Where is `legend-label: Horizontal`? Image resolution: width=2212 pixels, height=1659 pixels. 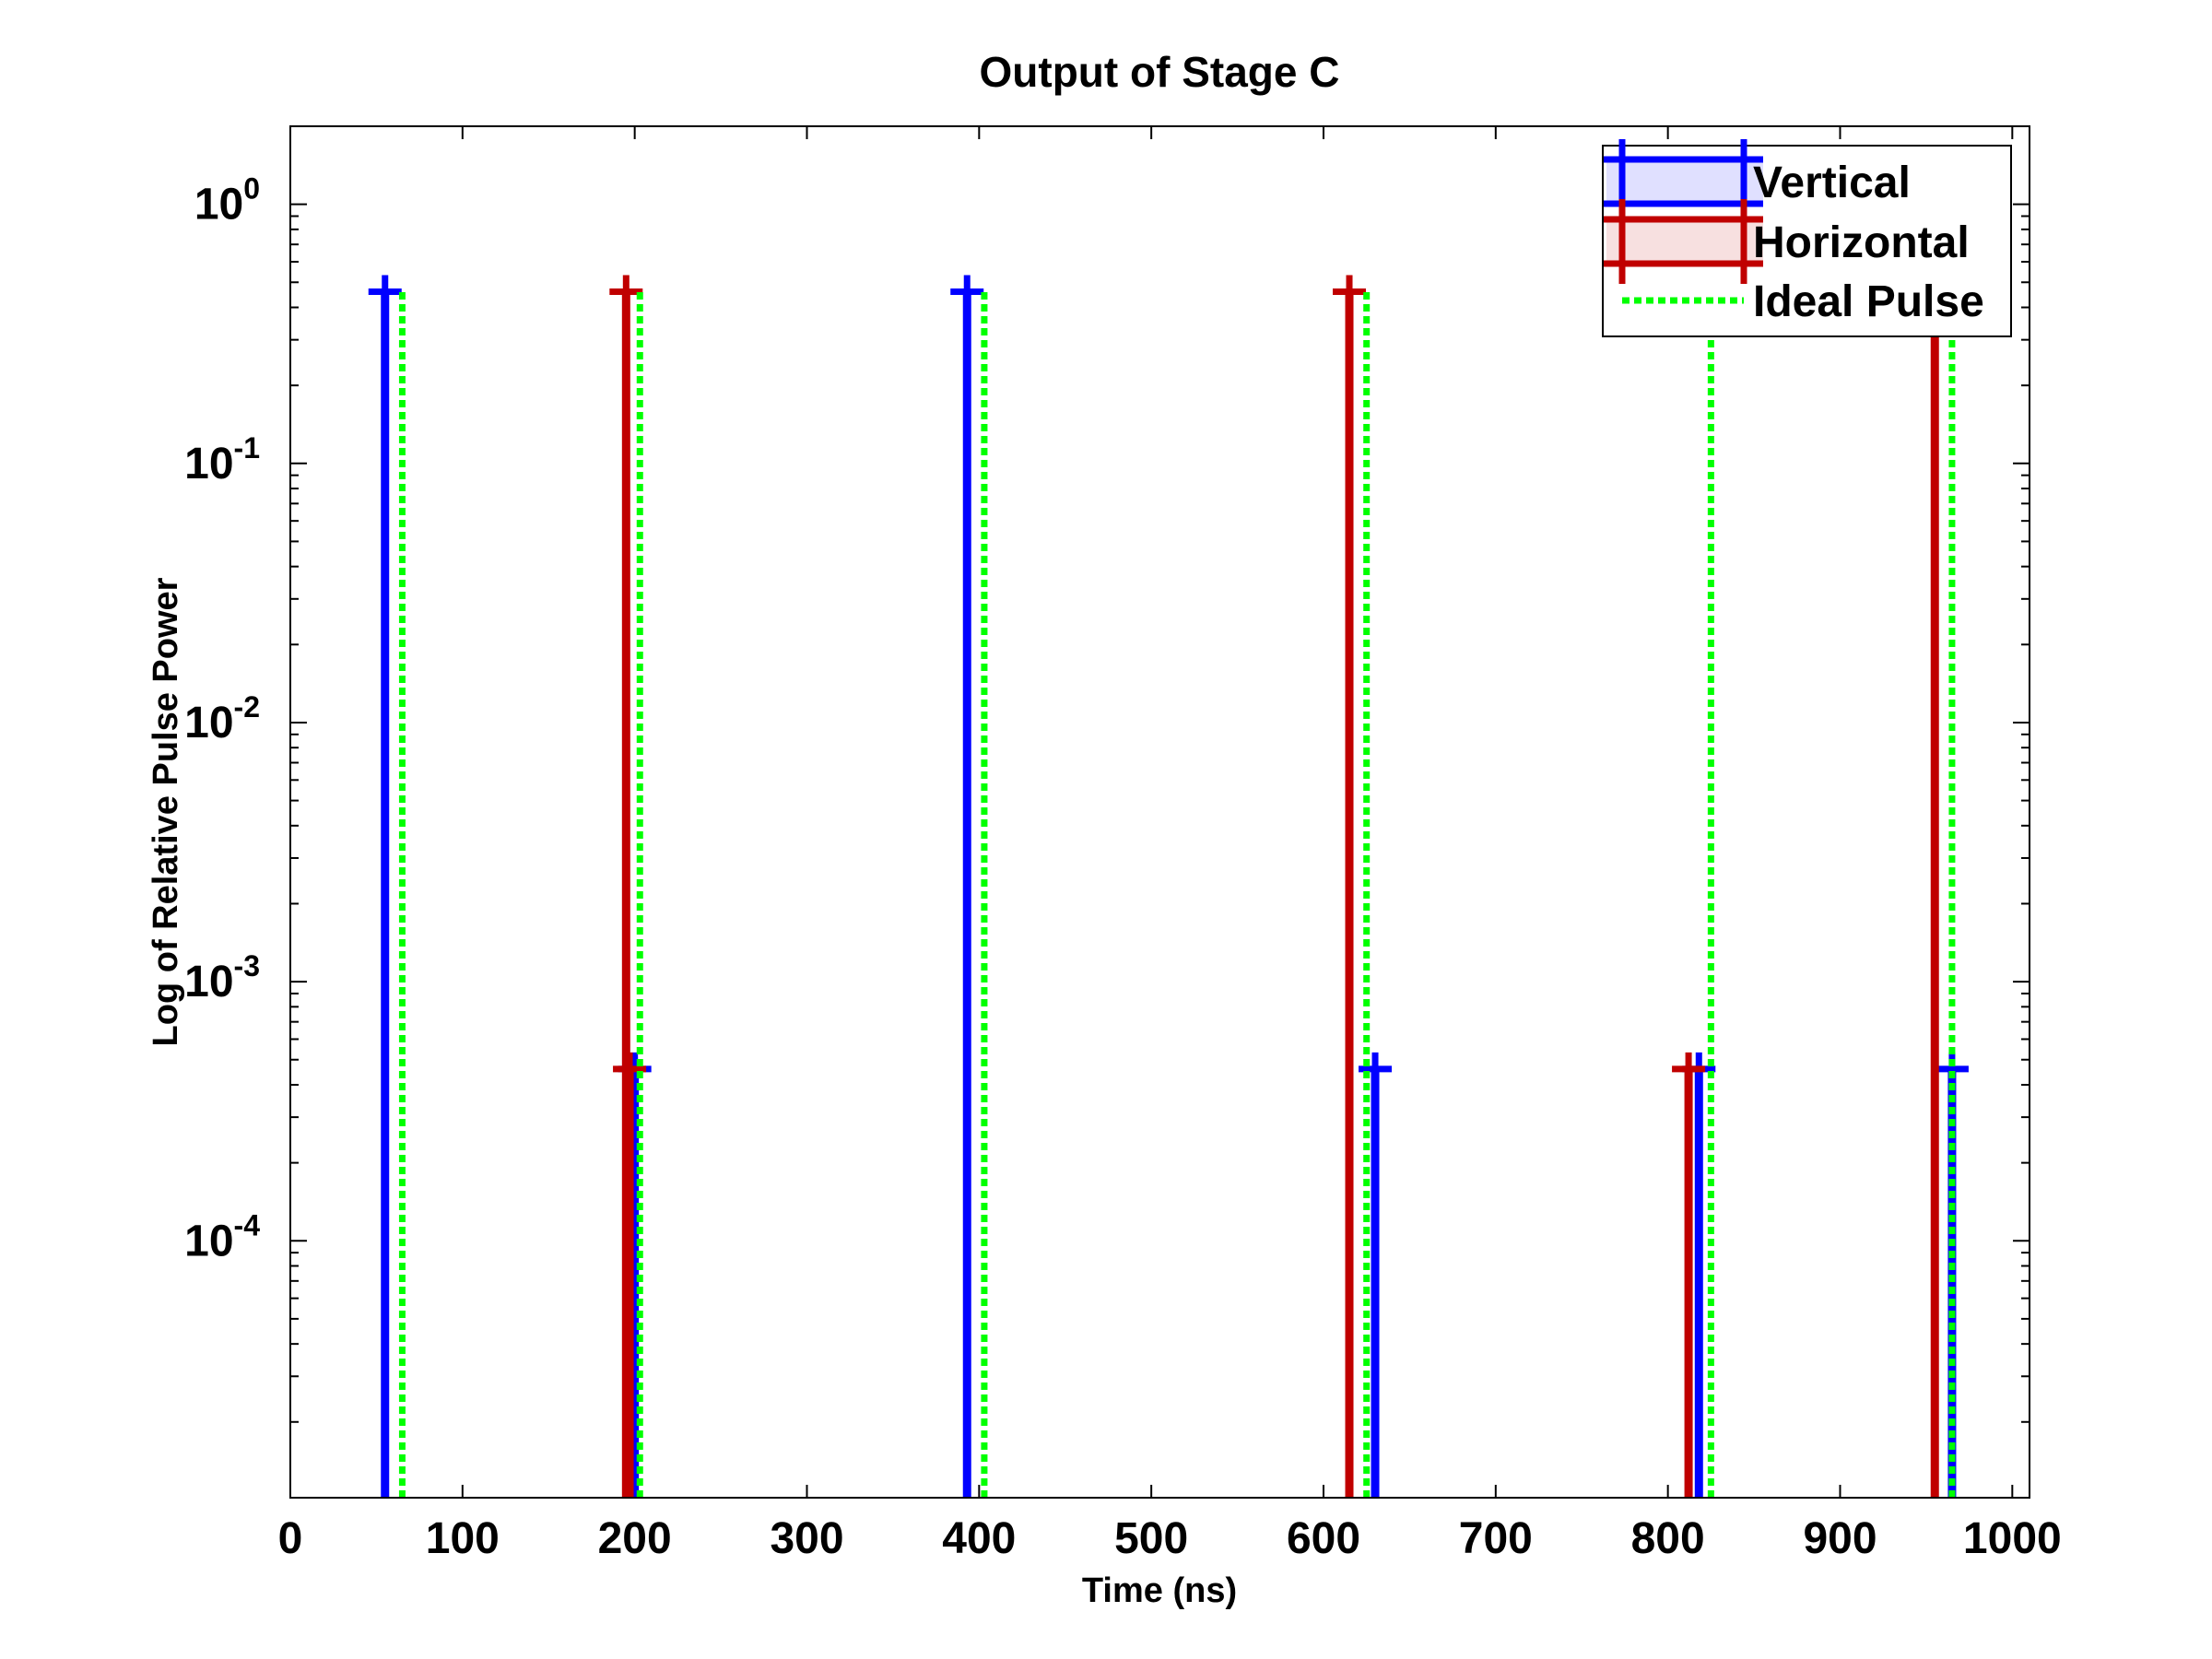 legend-label: Horizontal is located at coordinates (1861, 242).